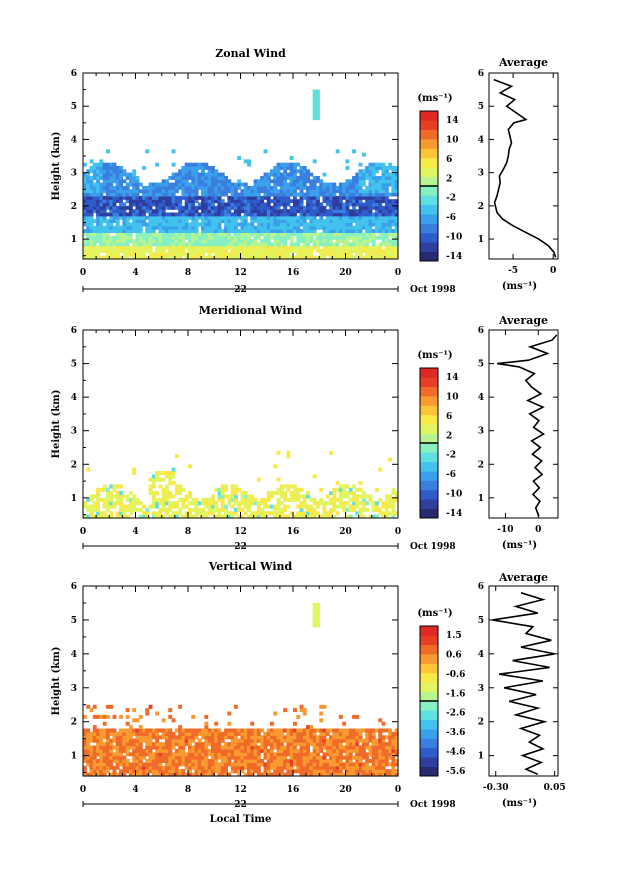 The width and height of the screenshot is (617, 873). Describe the element at coordinates (429, 228) in the screenshot. I see `colorbar-swatch` at that location.